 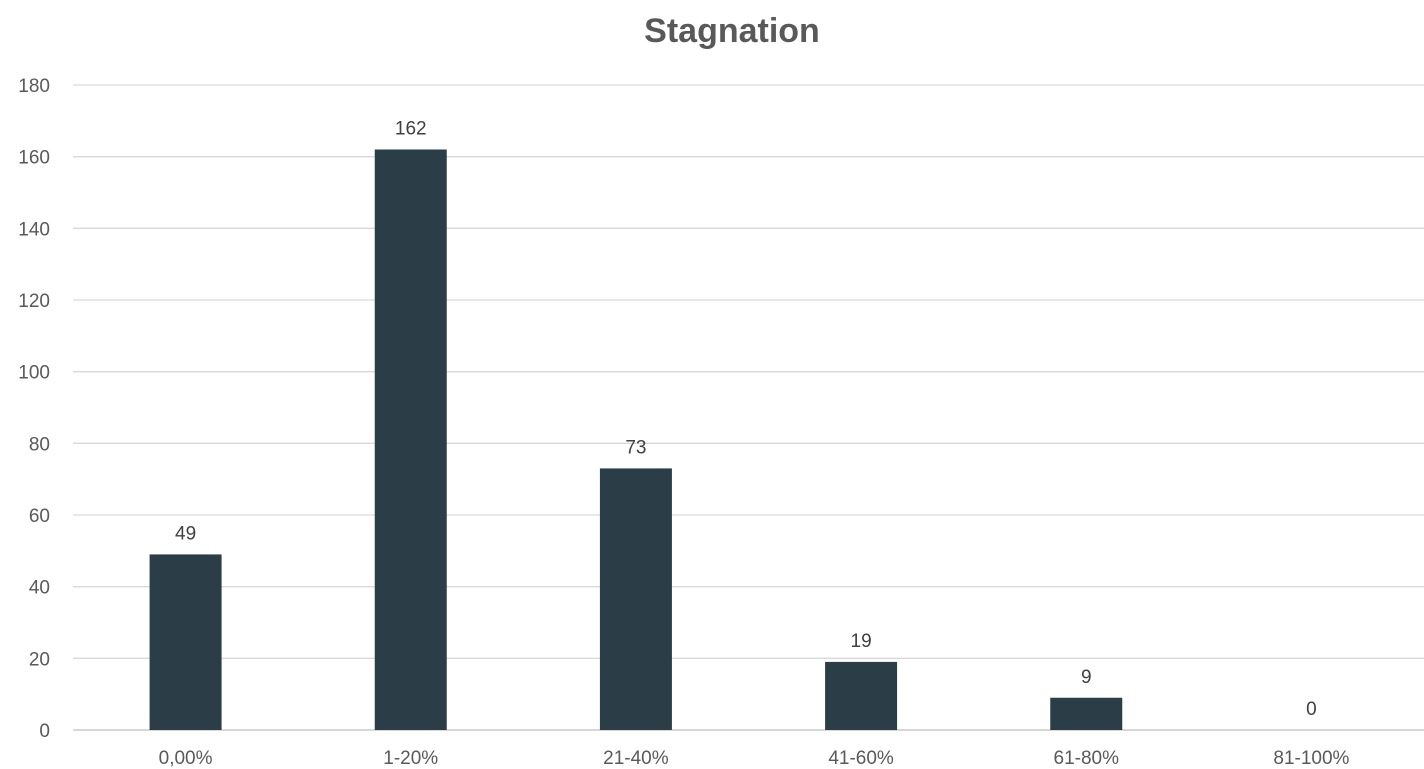 What do you see at coordinates (1086, 677) in the screenshot?
I see `data-label: 9` at bounding box center [1086, 677].